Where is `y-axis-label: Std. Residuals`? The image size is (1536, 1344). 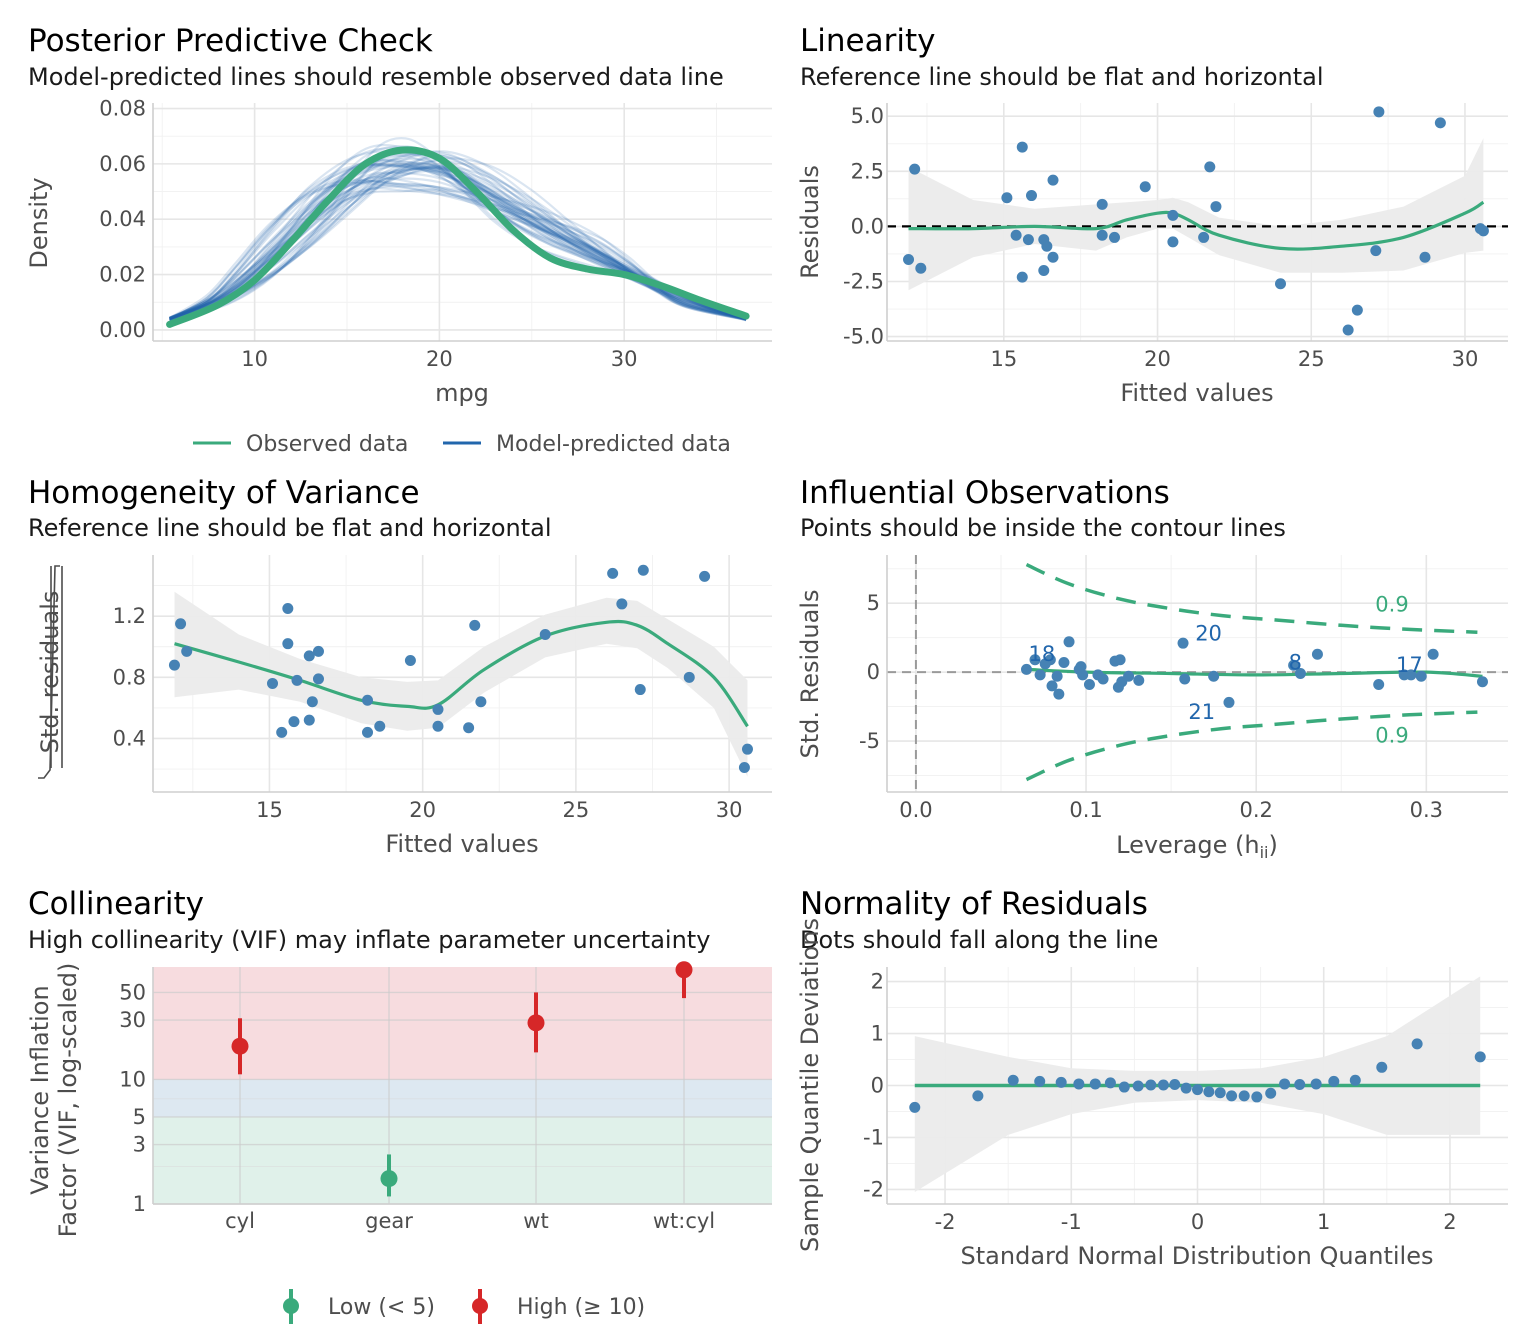 y-axis-label: Std. Residuals is located at coordinates (810, 674).